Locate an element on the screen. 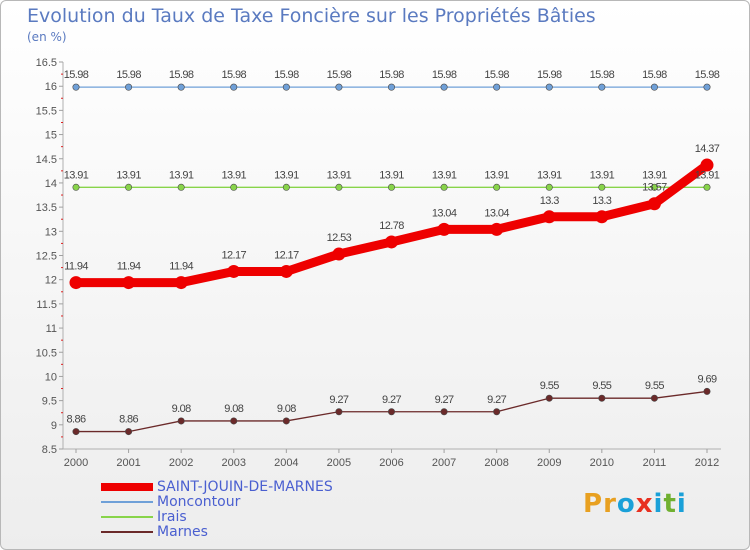  y-tick-label: 10.5 is located at coordinates (46, 353).